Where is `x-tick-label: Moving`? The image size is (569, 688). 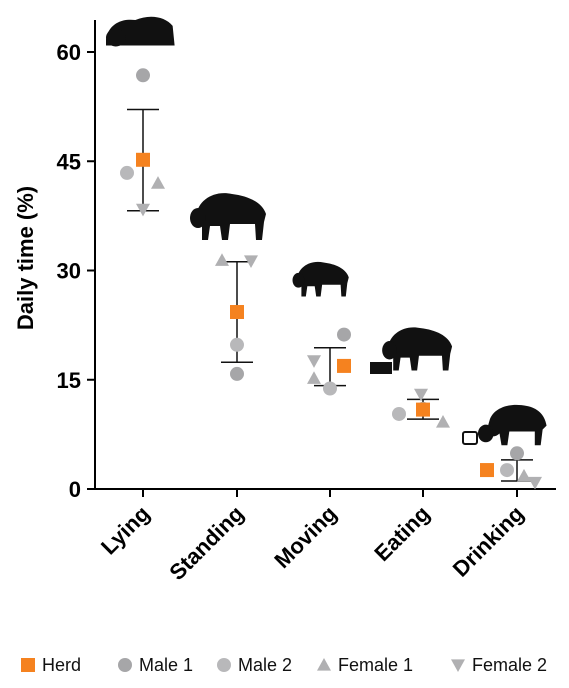 x-tick-label: Moving is located at coordinates (305, 537).